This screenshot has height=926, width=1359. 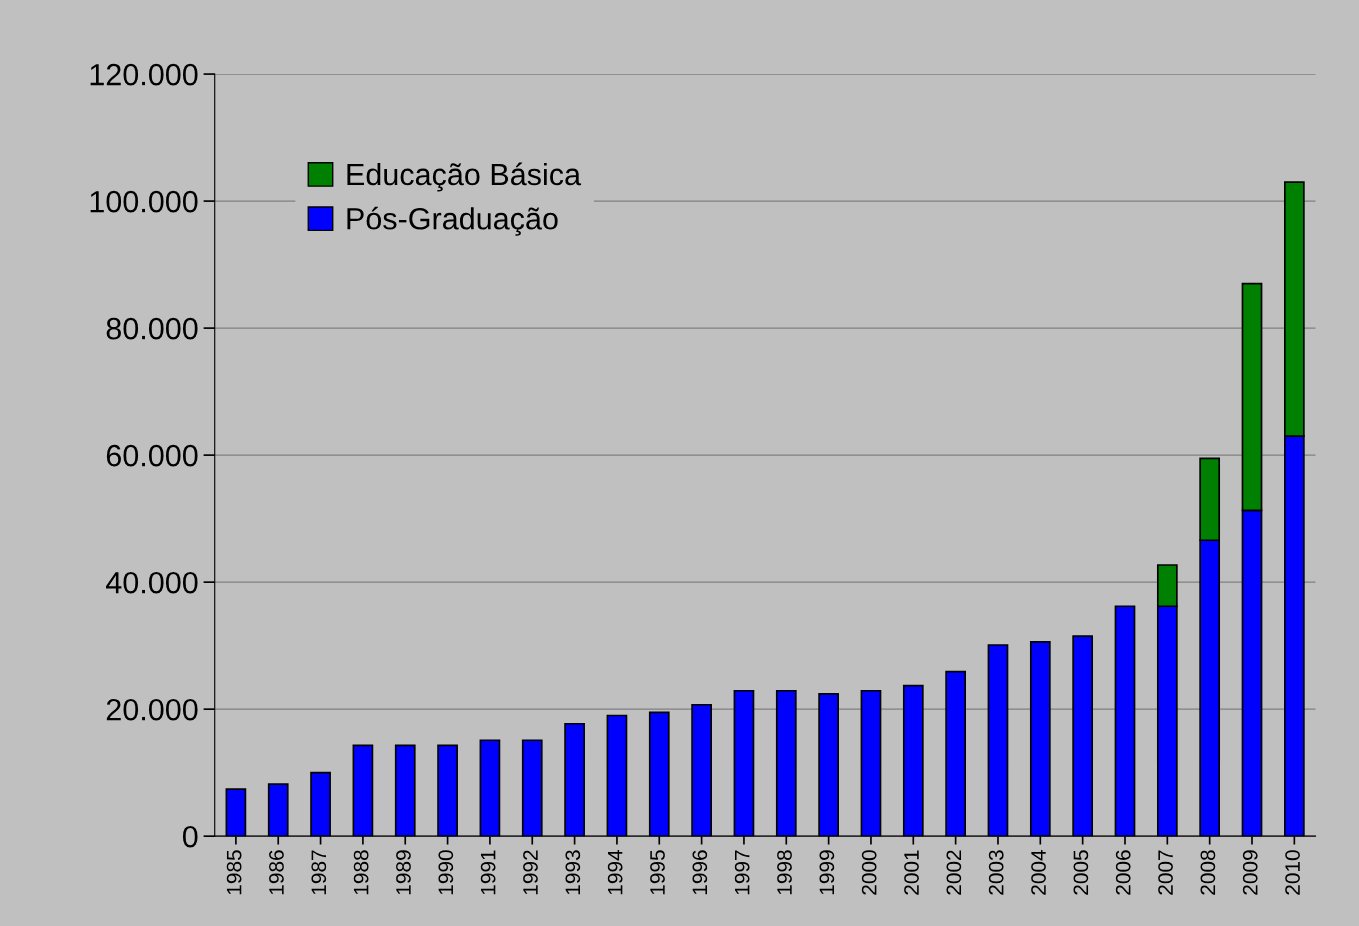 I want to click on x-tick-label: 2009, so click(x=1250, y=872).